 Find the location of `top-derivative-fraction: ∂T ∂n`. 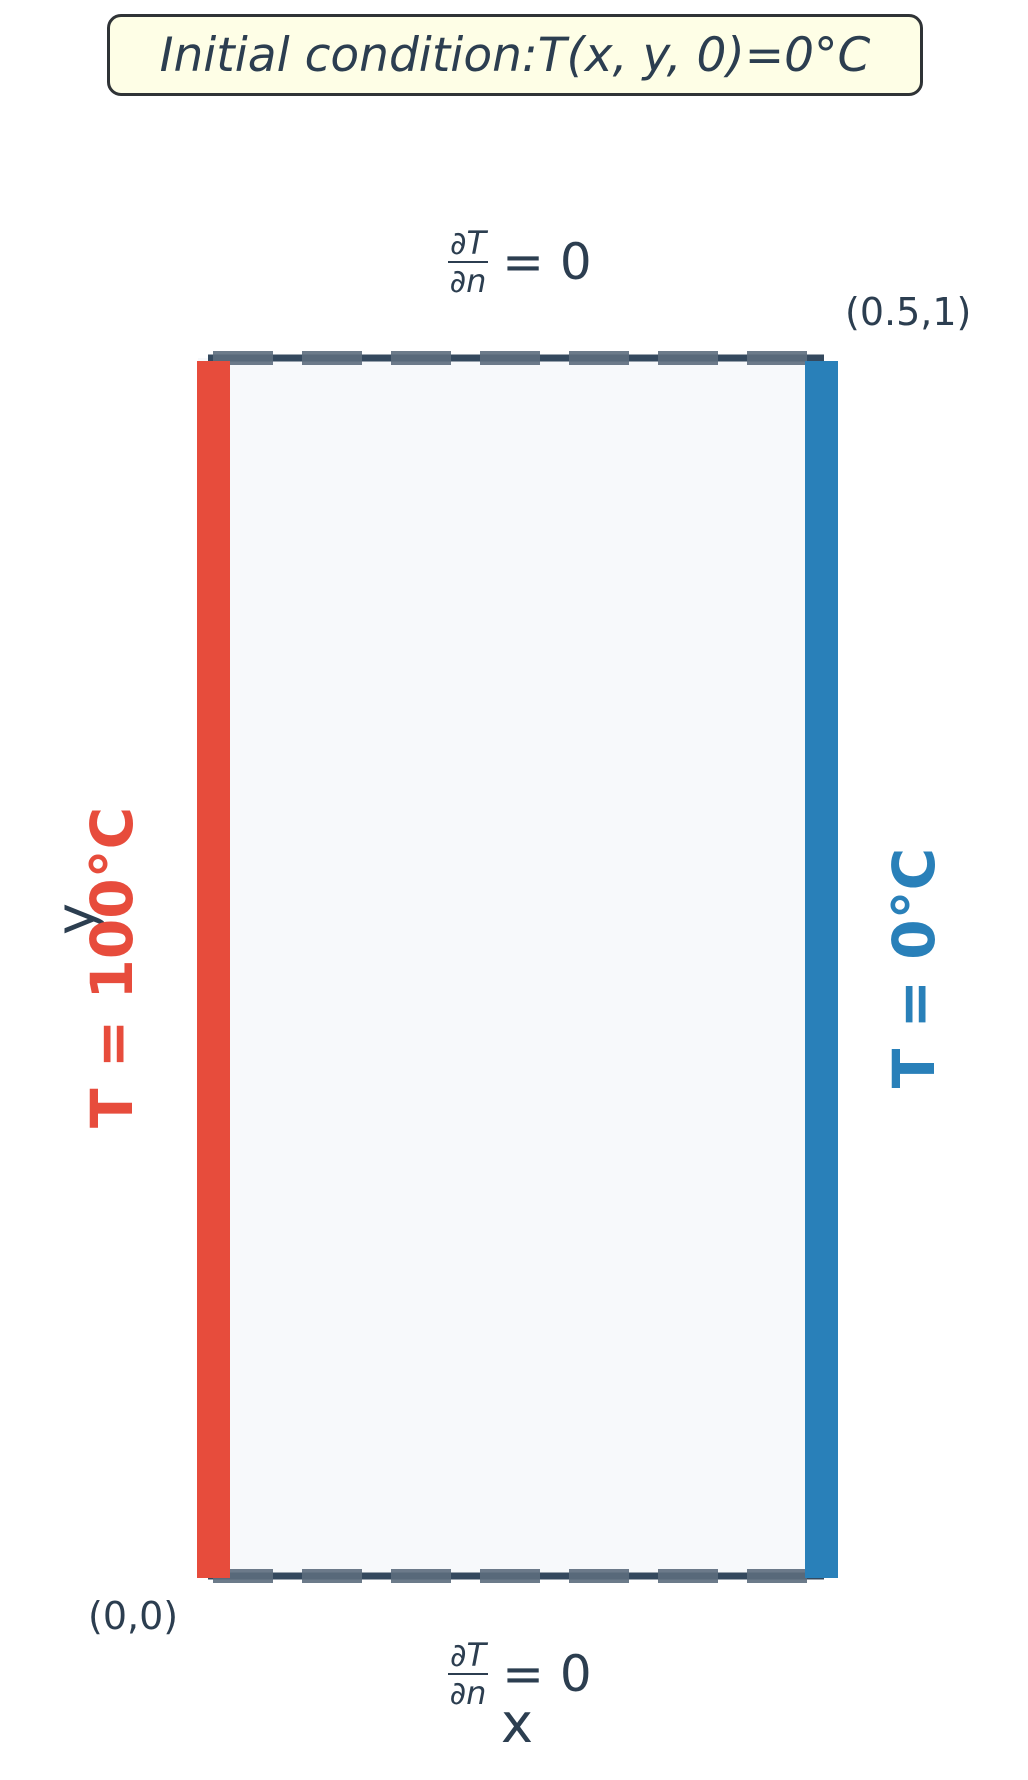

top-derivative-fraction: ∂T ∂n is located at coordinates (468, 262).